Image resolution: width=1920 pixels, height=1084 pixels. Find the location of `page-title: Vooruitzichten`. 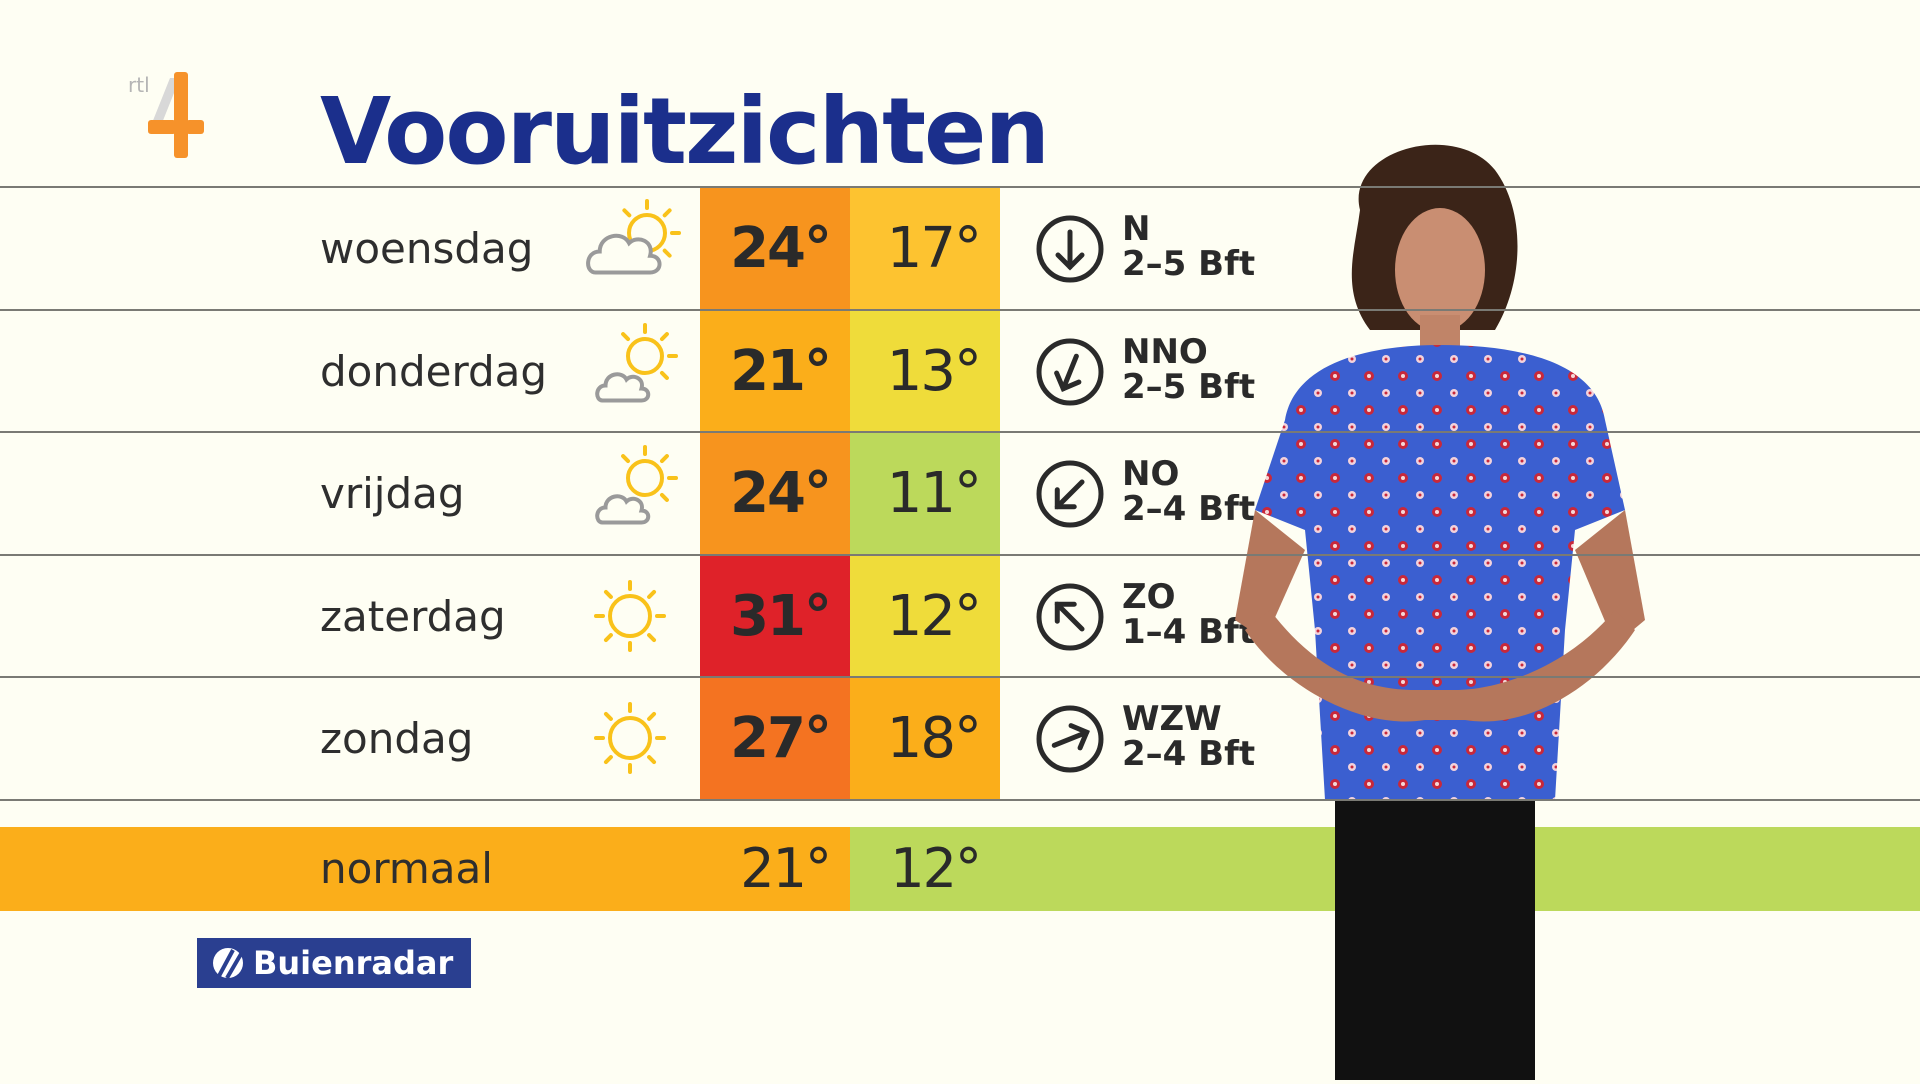

page-title: Vooruitzichten is located at coordinates (685, 131).